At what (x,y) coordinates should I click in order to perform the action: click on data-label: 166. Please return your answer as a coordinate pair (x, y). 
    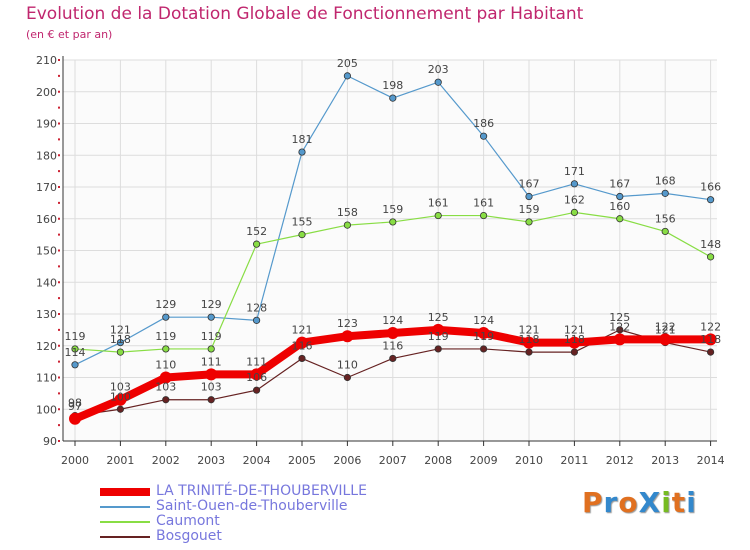
    Looking at the image, I should click on (710, 187).